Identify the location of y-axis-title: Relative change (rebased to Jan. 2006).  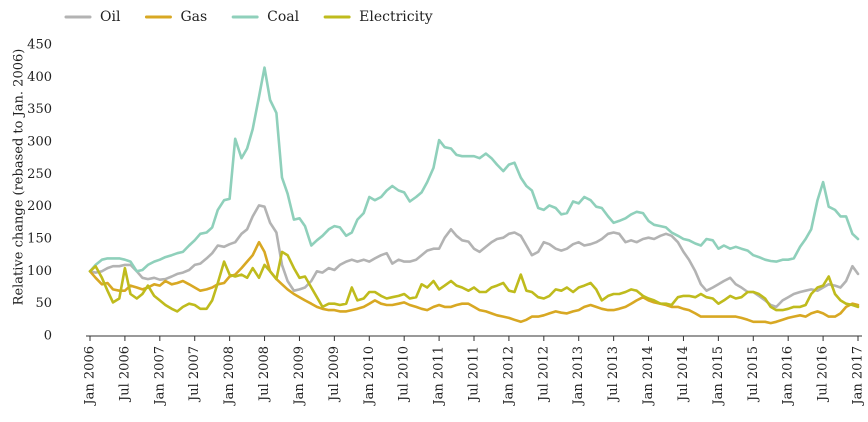
(19, 177).